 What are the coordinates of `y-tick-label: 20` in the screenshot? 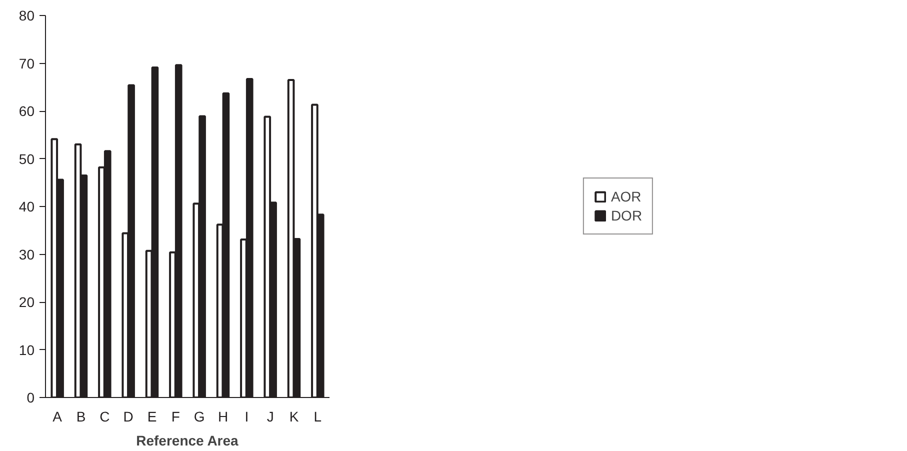 It's located at (26, 302).